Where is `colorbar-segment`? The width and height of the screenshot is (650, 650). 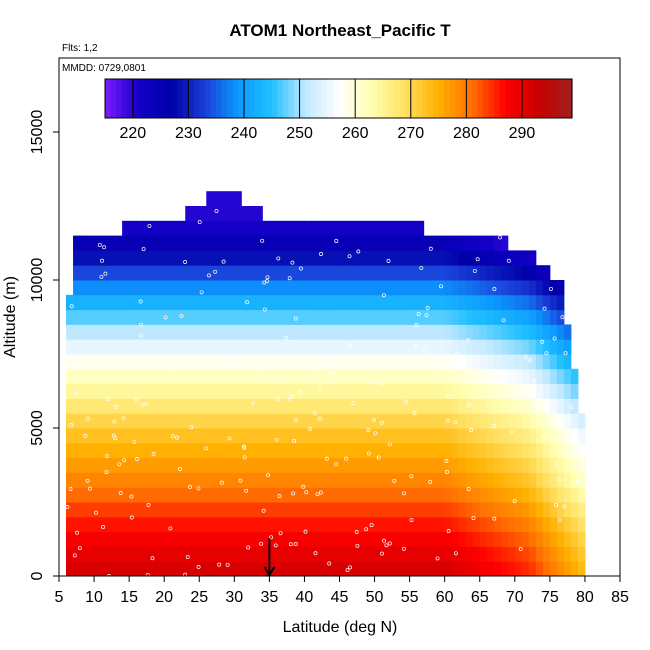
colorbar-segment is located at coordinates (413, 98).